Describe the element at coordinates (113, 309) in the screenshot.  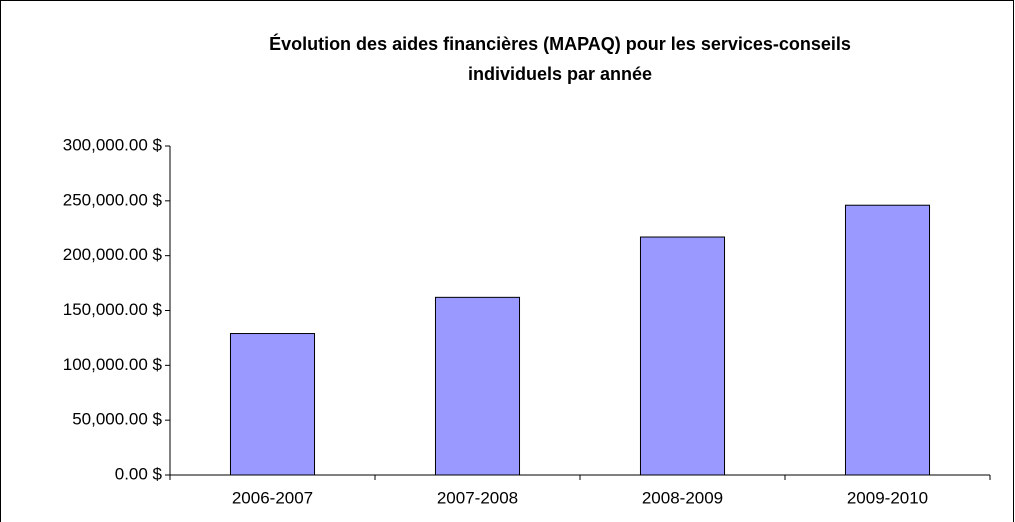
I see `y-tick-label: 150,000.00 $` at that location.